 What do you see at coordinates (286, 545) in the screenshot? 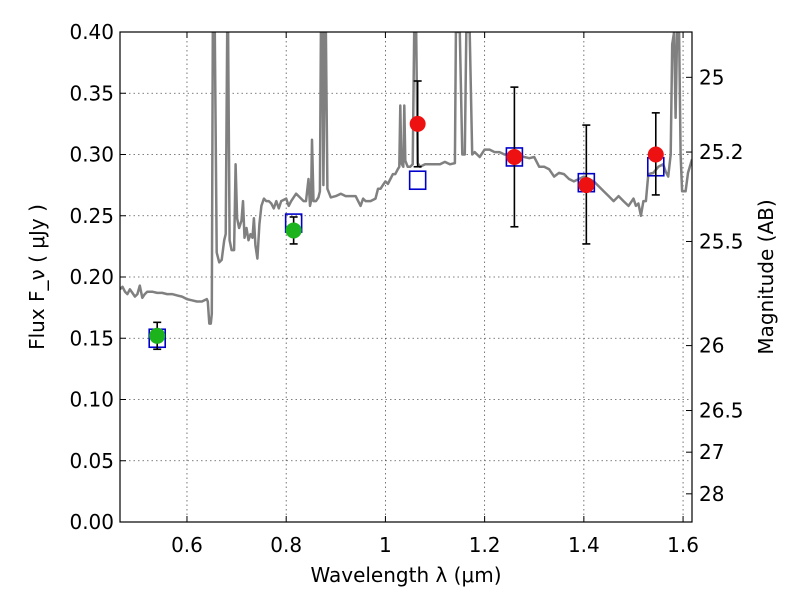
I see `x-tick-label: 0.8` at bounding box center [286, 545].